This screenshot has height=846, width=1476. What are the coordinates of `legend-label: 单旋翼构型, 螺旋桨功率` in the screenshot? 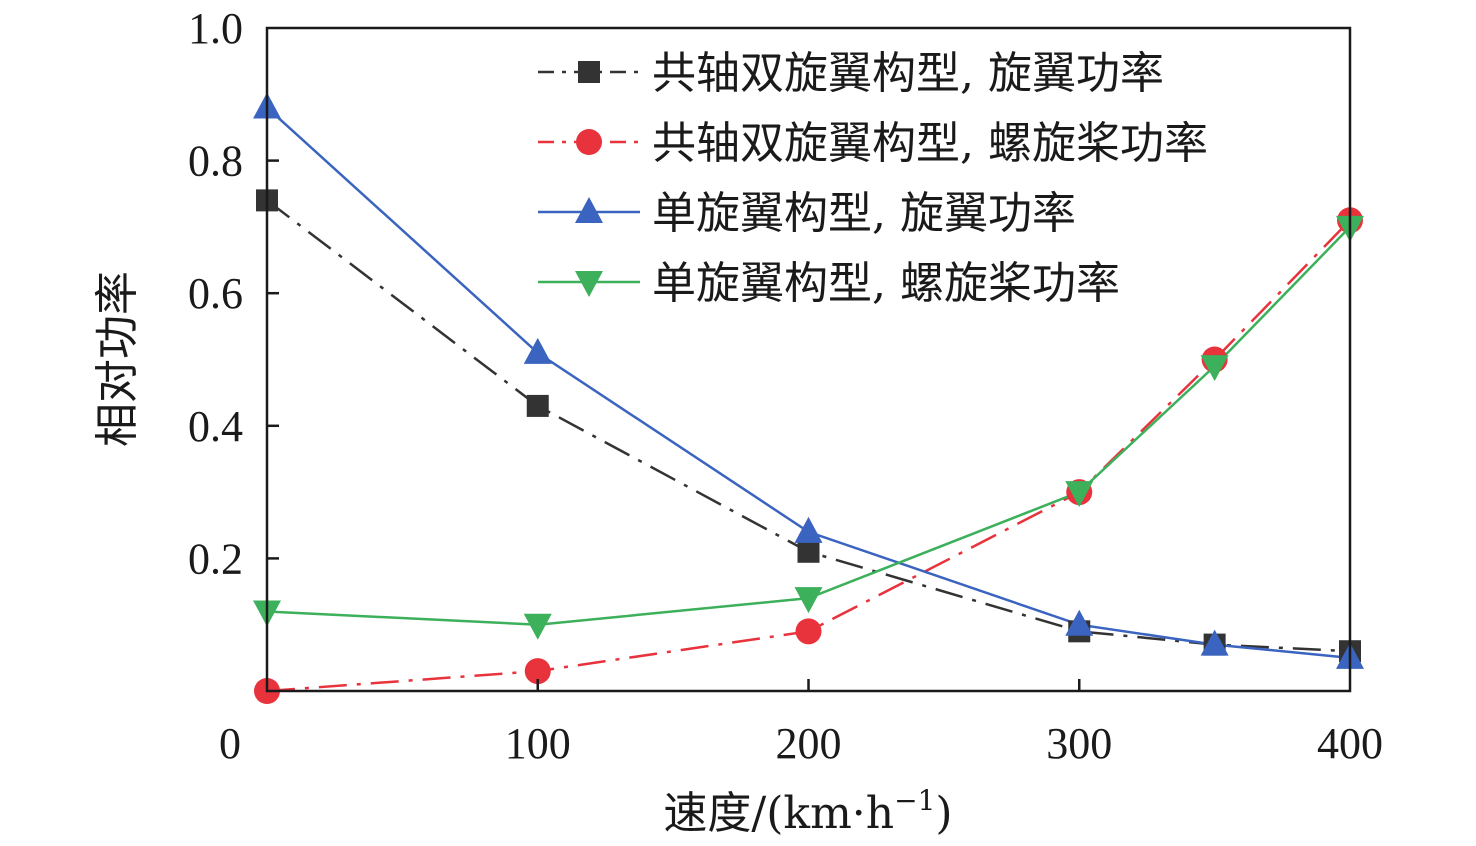 It's located at (886, 283).